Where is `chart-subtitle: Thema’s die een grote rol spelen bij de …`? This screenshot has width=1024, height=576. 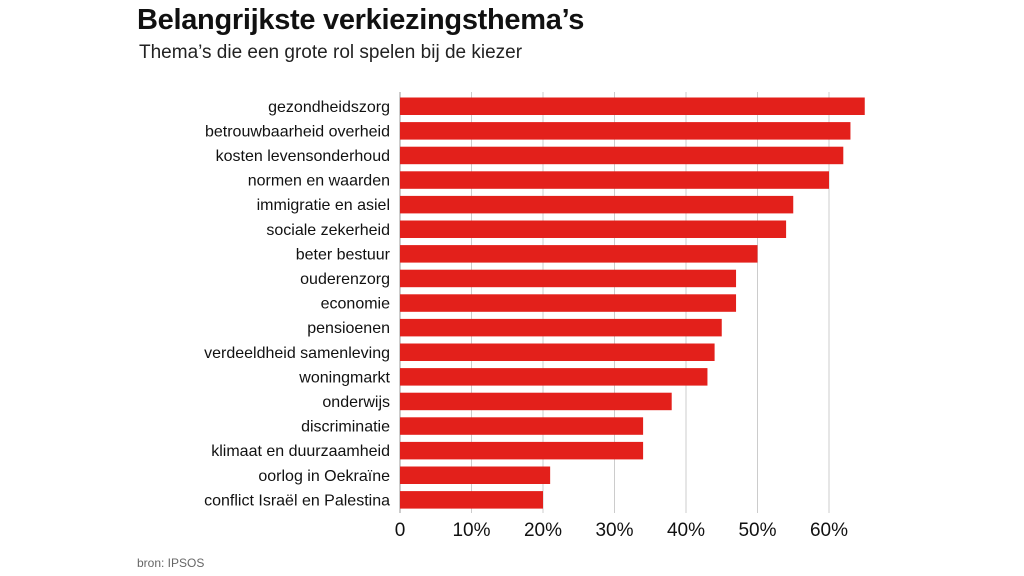 chart-subtitle: Thema’s die een grote rol spelen bij de … is located at coordinates (331, 52).